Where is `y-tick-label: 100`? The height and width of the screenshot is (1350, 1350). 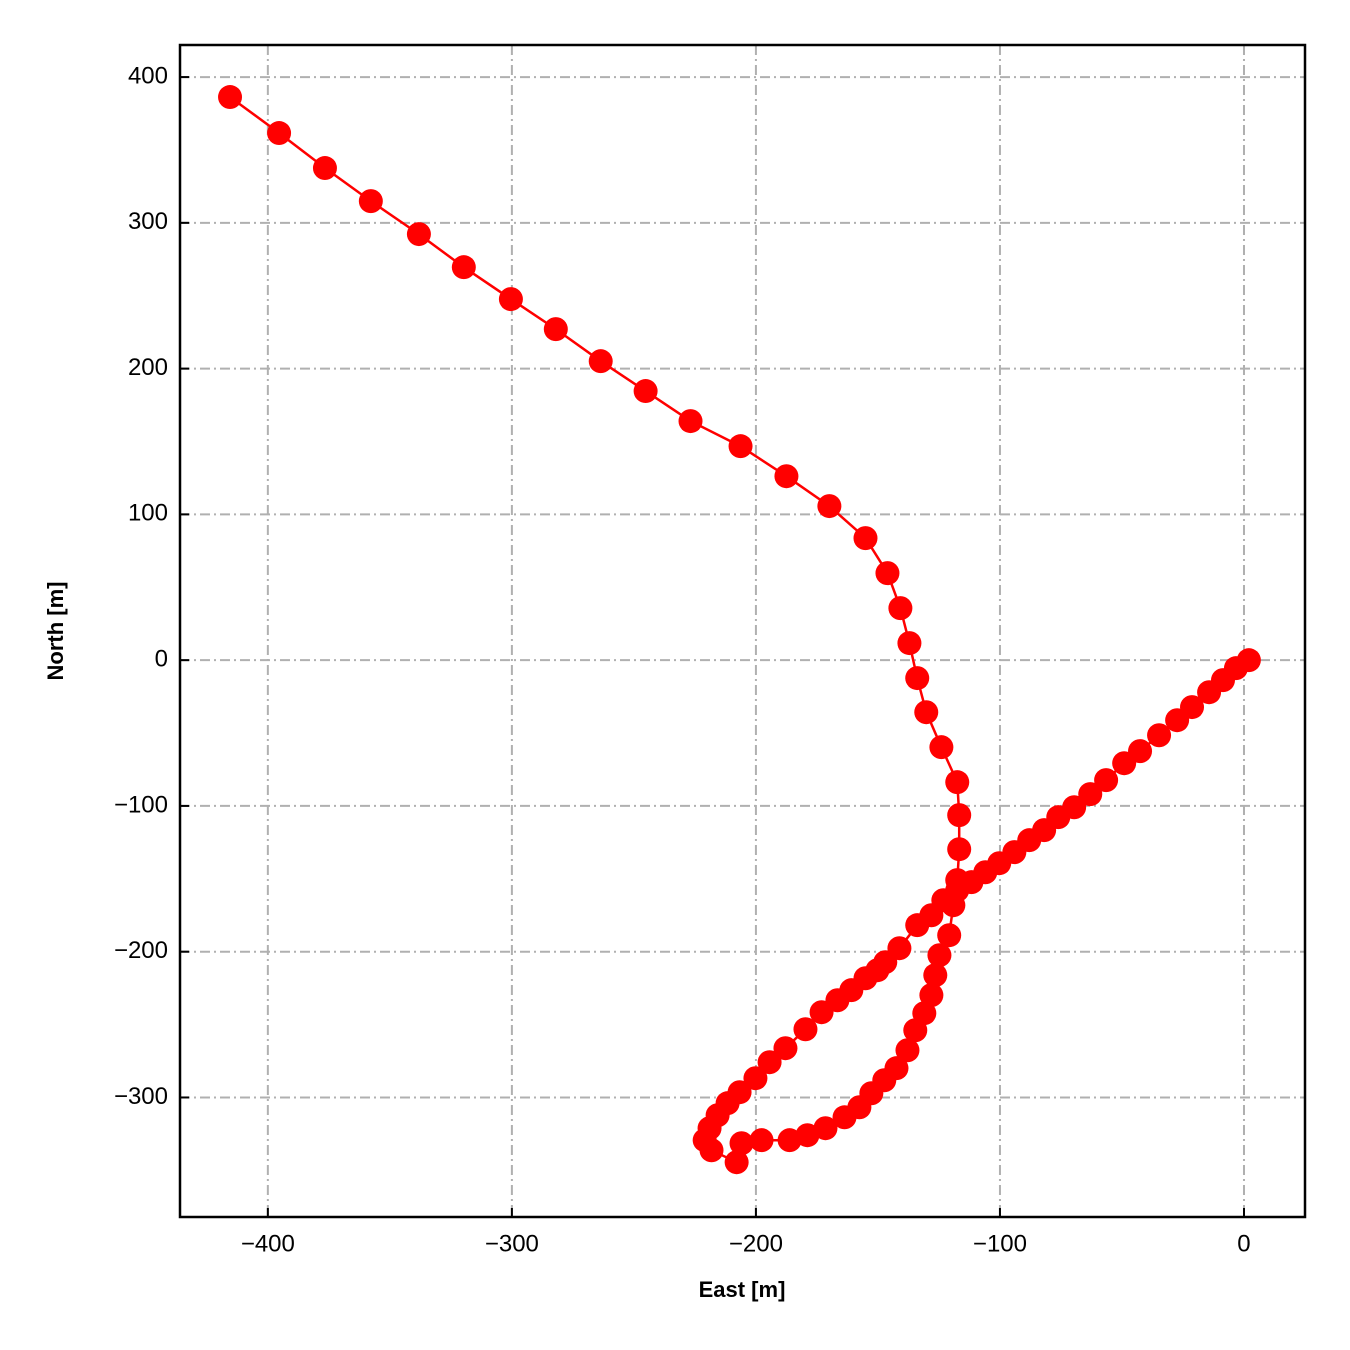
y-tick-label: 100 is located at coordinates (148, 513).